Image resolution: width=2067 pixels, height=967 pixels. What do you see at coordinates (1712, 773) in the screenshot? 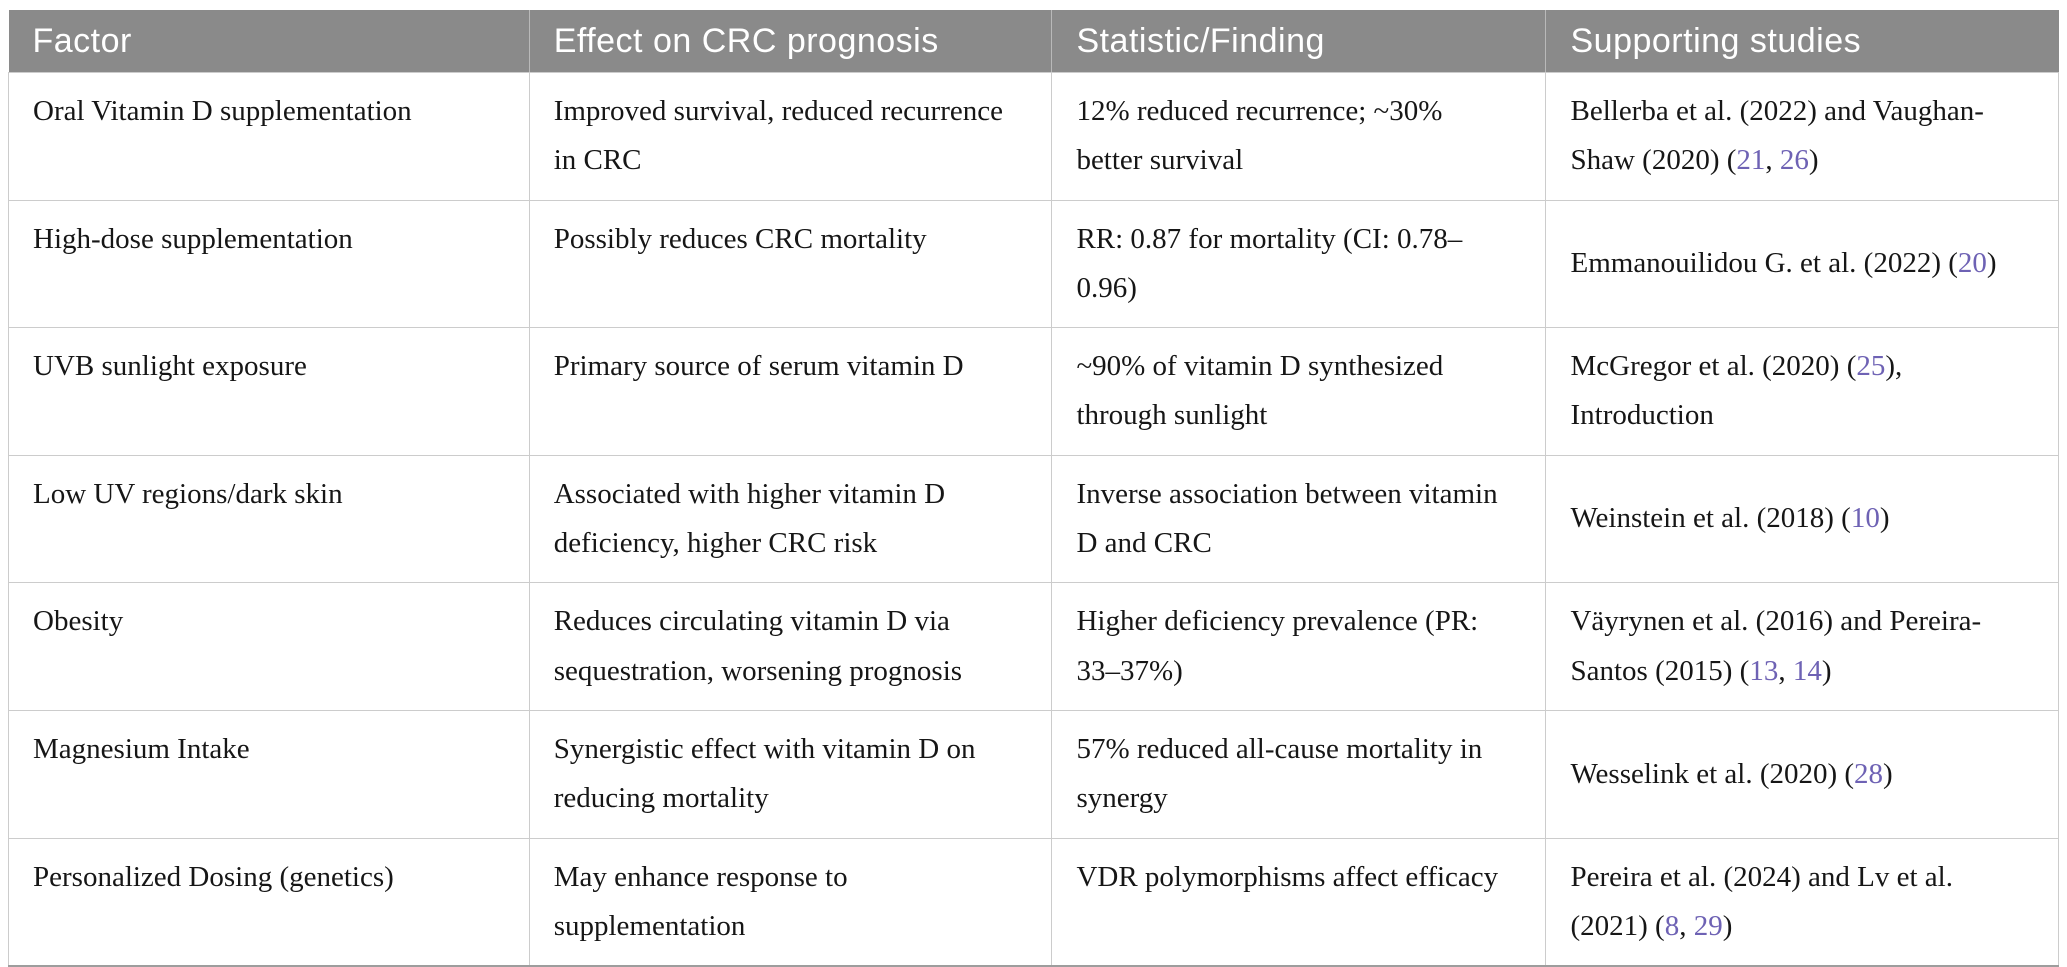
I see `citation-text: Wesselink et al. (2020) (` at bounding box center [1712, 773].